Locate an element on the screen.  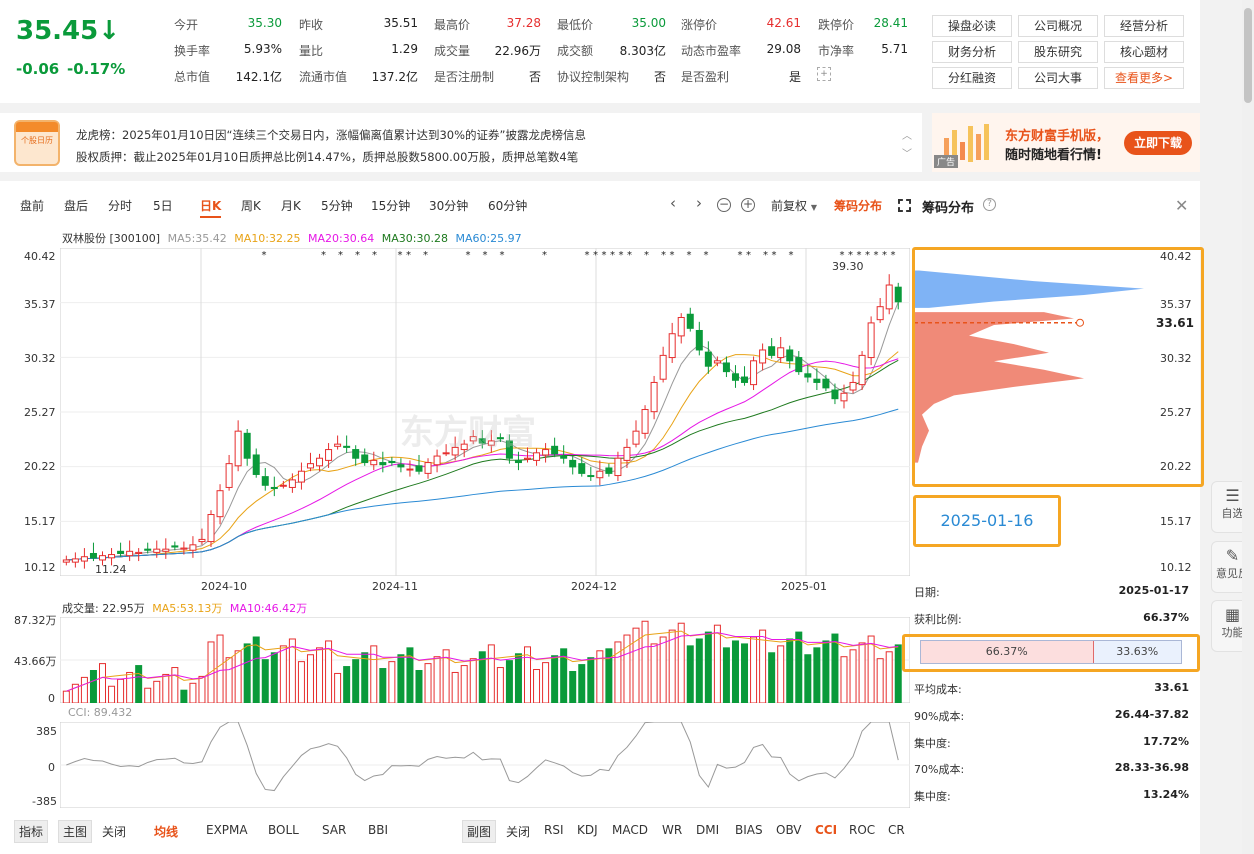
tab-4: 日K is located at coordinates (211, 207).